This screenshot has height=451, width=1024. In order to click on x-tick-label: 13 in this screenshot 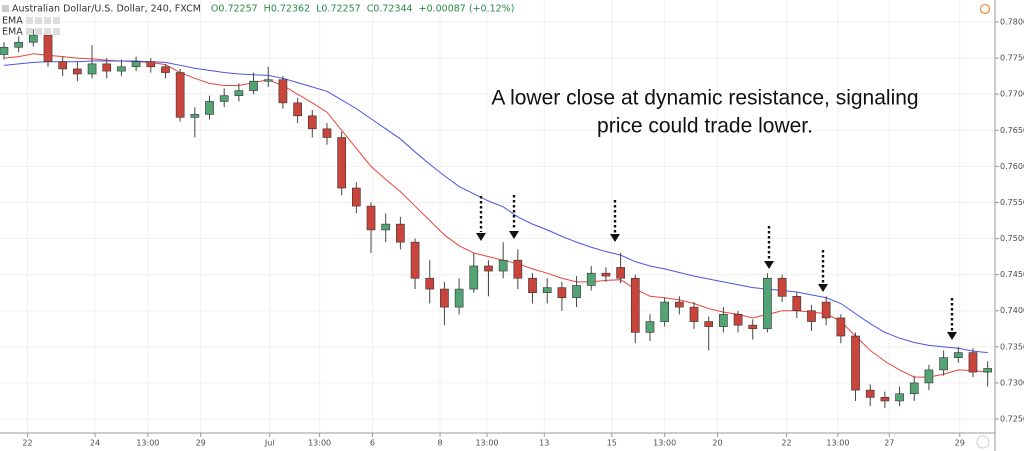, I will do `click(544, 443)`.